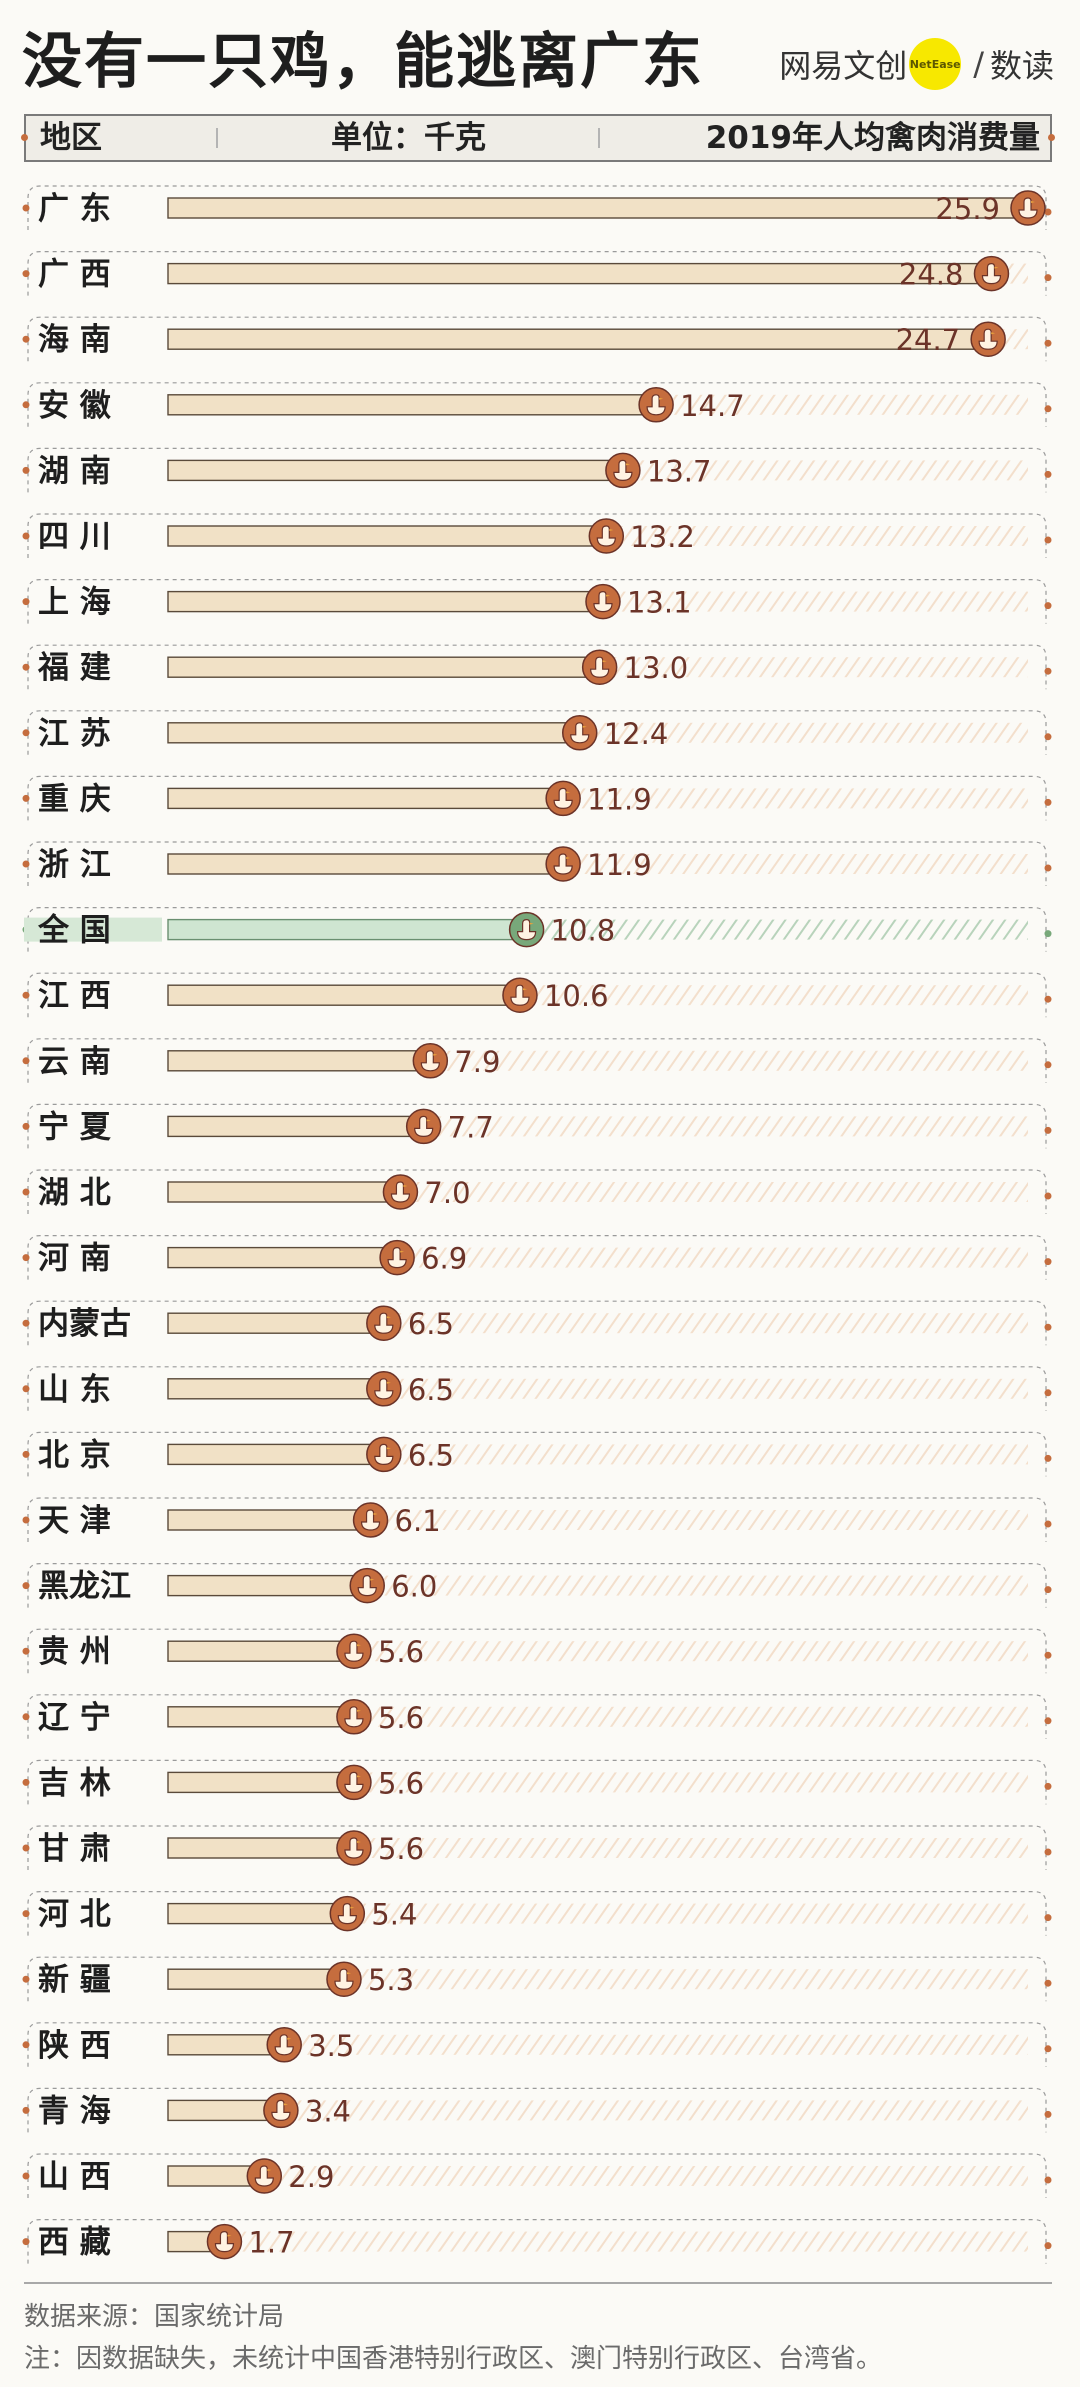 The image size is (1080, 2387). What do you see at coordinates (74, 1915) in the screenshot?
I see `category-label: 河 北` at bounding box center [74, 1915].